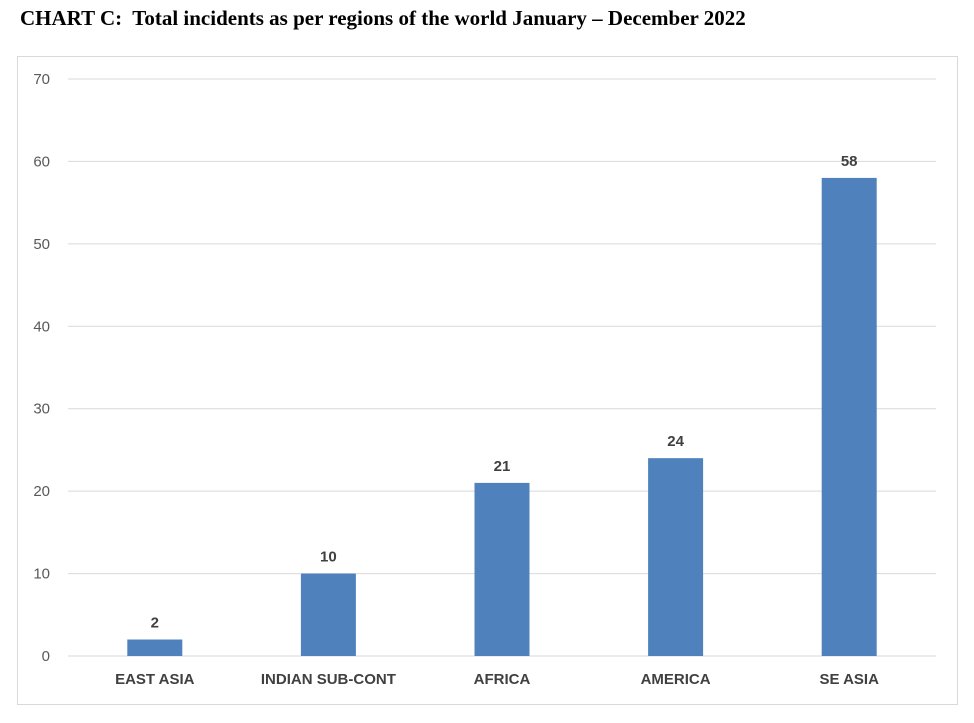  Describe the element at coordinates (41, 79) in the screenshot. I see `y-tick-label: 70` at that location.